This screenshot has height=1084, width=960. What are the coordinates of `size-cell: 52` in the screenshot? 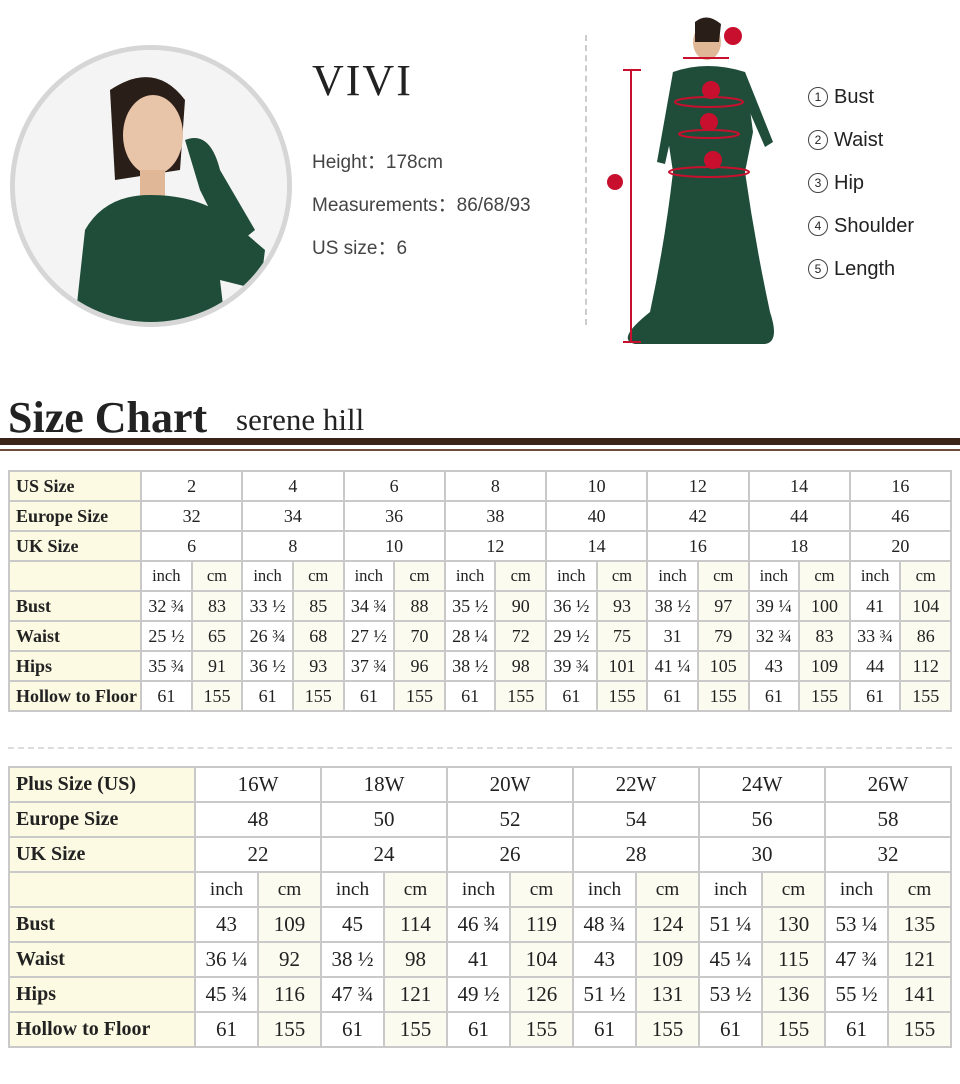 It's located at (510, 819).